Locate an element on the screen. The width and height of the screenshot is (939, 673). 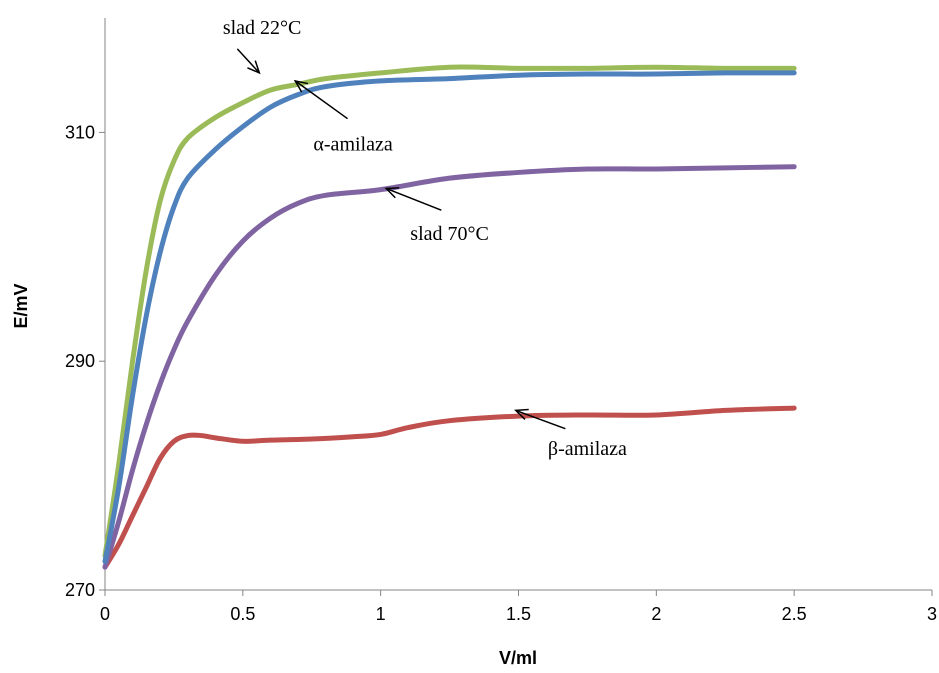
x-axis-ticks: 0 0.5 1 1.5 2 2.5 3 is located at coordinates (518, 607).